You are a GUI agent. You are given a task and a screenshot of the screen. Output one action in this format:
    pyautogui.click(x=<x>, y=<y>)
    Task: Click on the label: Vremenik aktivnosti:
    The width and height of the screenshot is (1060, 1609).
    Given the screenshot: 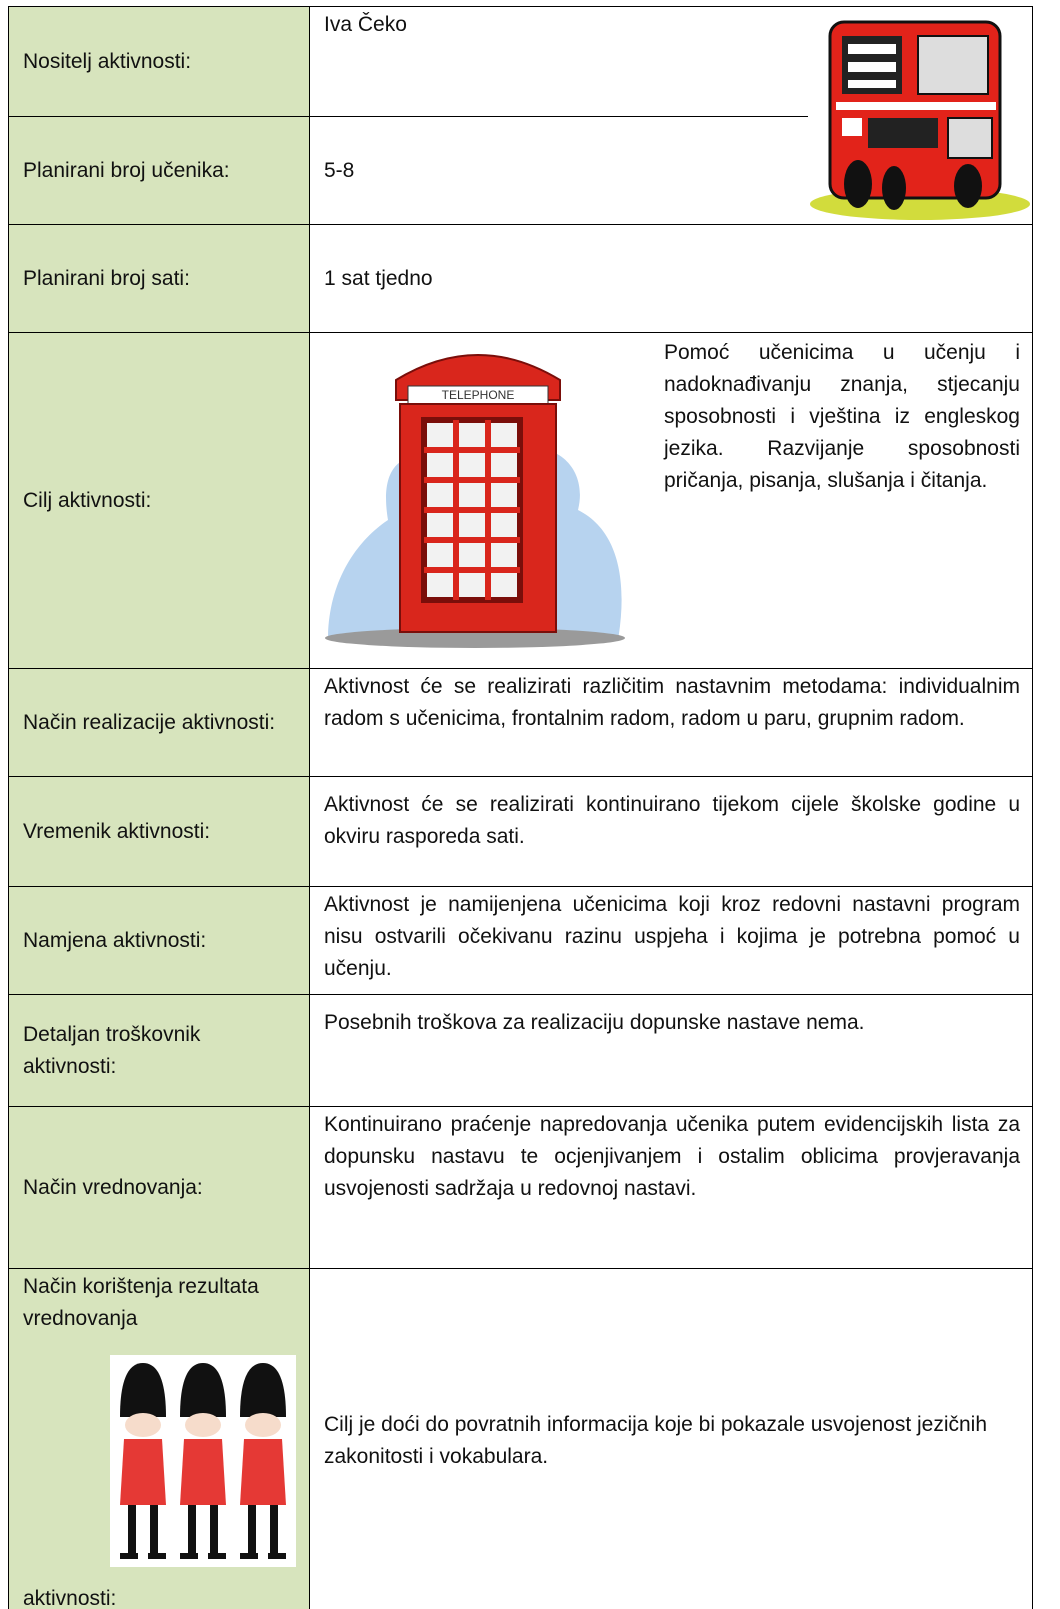 What is the action you would take?
    pyautogui.click(x=159, y=831)
    